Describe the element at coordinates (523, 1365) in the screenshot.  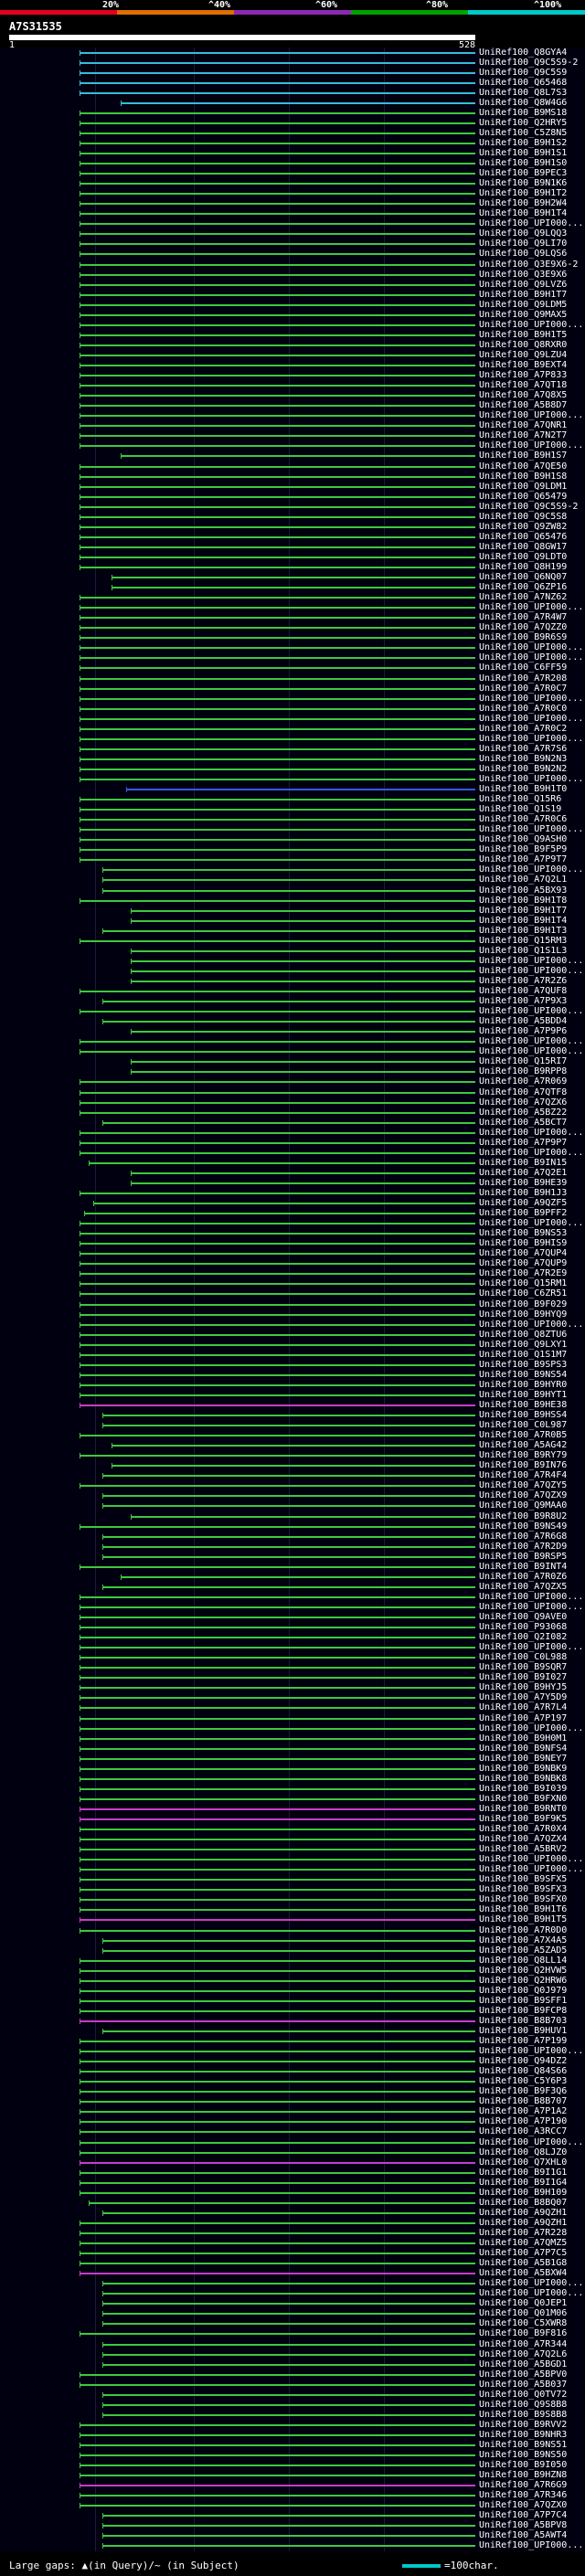
I see `hit-label: UniRef100_B9SPS3` at that location.